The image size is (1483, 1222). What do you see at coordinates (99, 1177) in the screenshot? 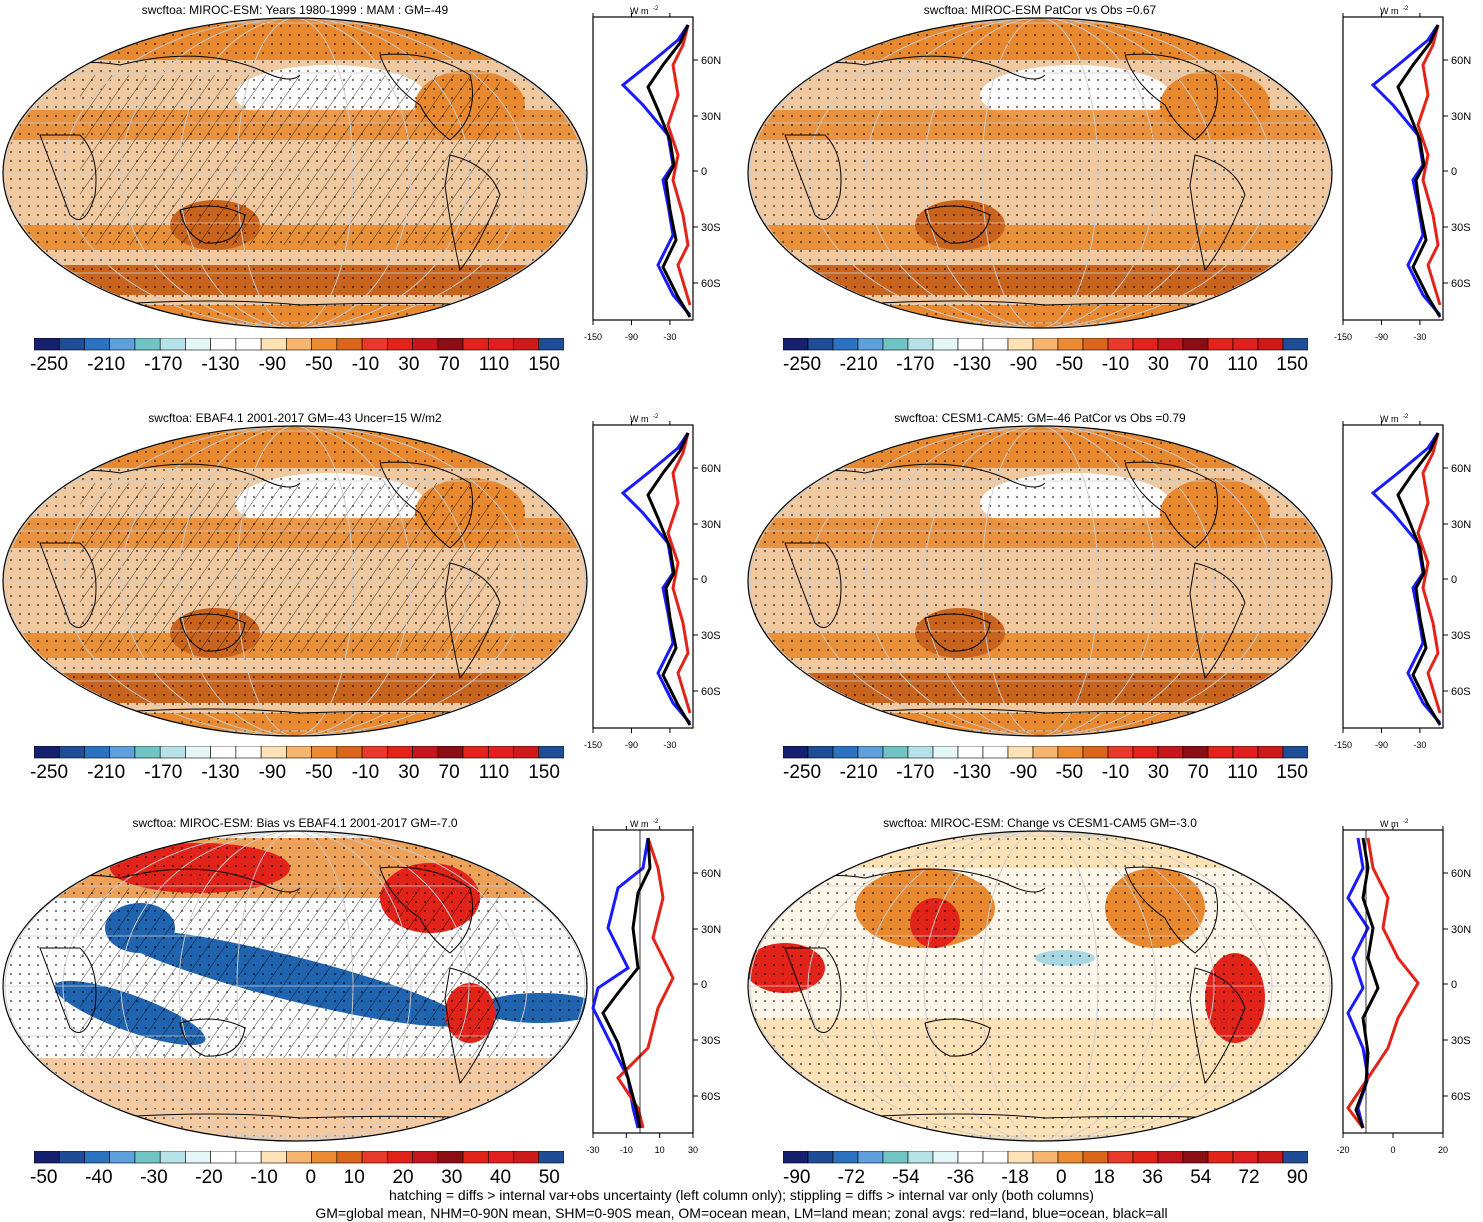
I see `colorbar-label: -40` at bounding box center [99, 1177].